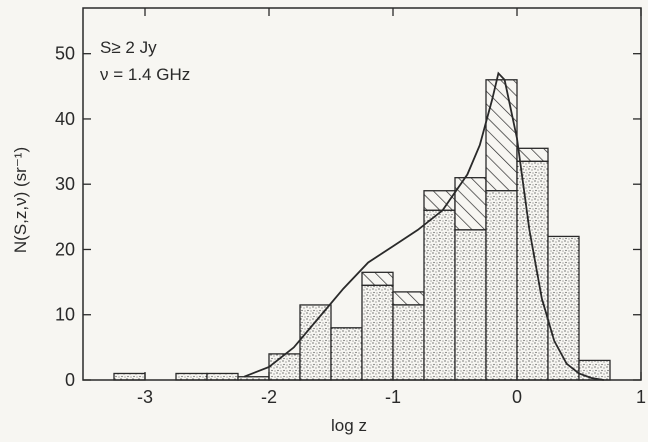 This screenshot has height=442, width=648. What do you see at coordinates (65, 249) in the screenshot?
I see `y-tick-label: 20` at bounding box center [65, 249].